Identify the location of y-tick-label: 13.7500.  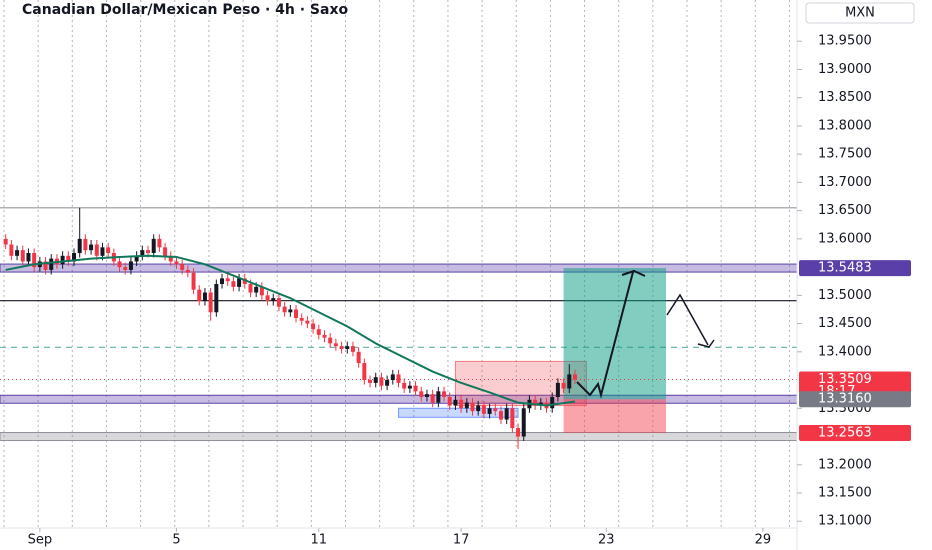
(845, 154).